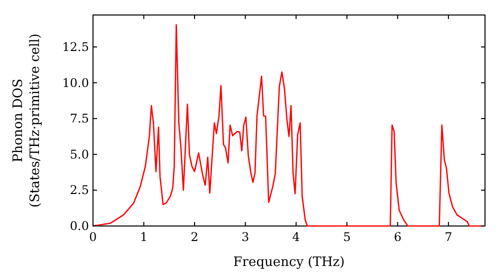 Image resolution: width=500 pixels, height=280 pixels. I want to click on y-tick-label: 10.0, so click(75, 83).